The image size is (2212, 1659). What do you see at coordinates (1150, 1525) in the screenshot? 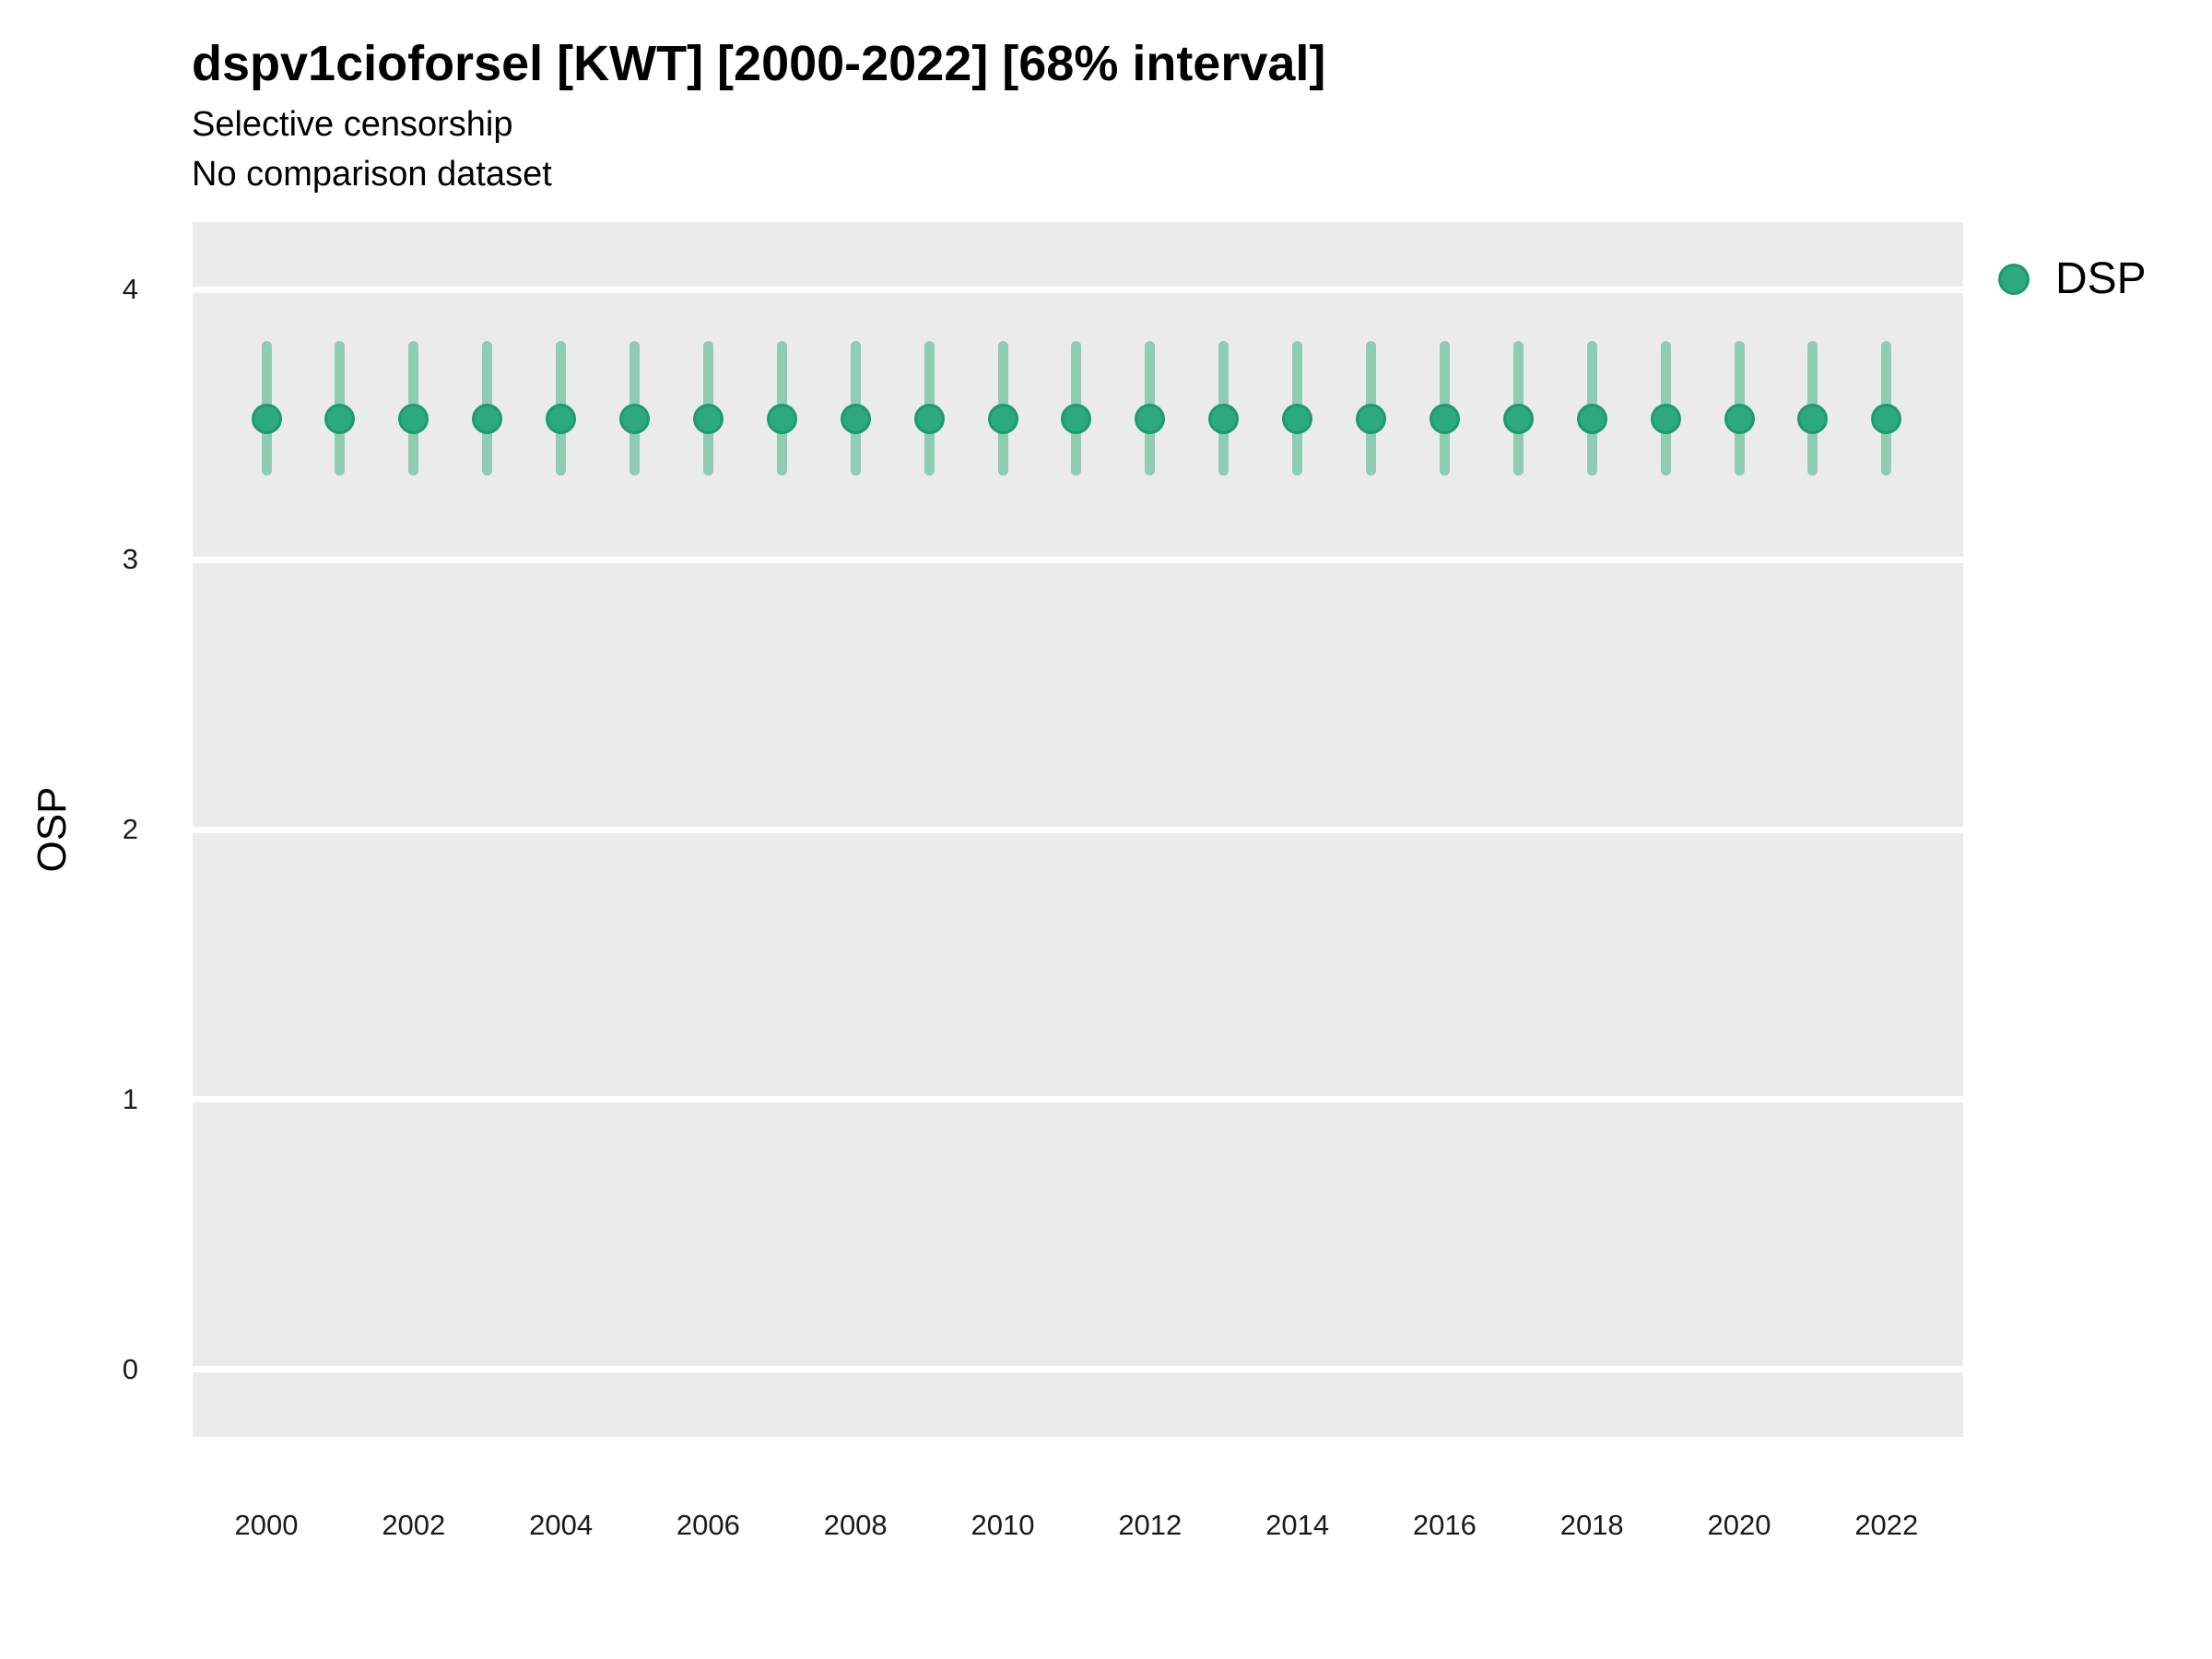
I see `x-tick-label-2012: 2012` at bounding box center [1150, 1525].